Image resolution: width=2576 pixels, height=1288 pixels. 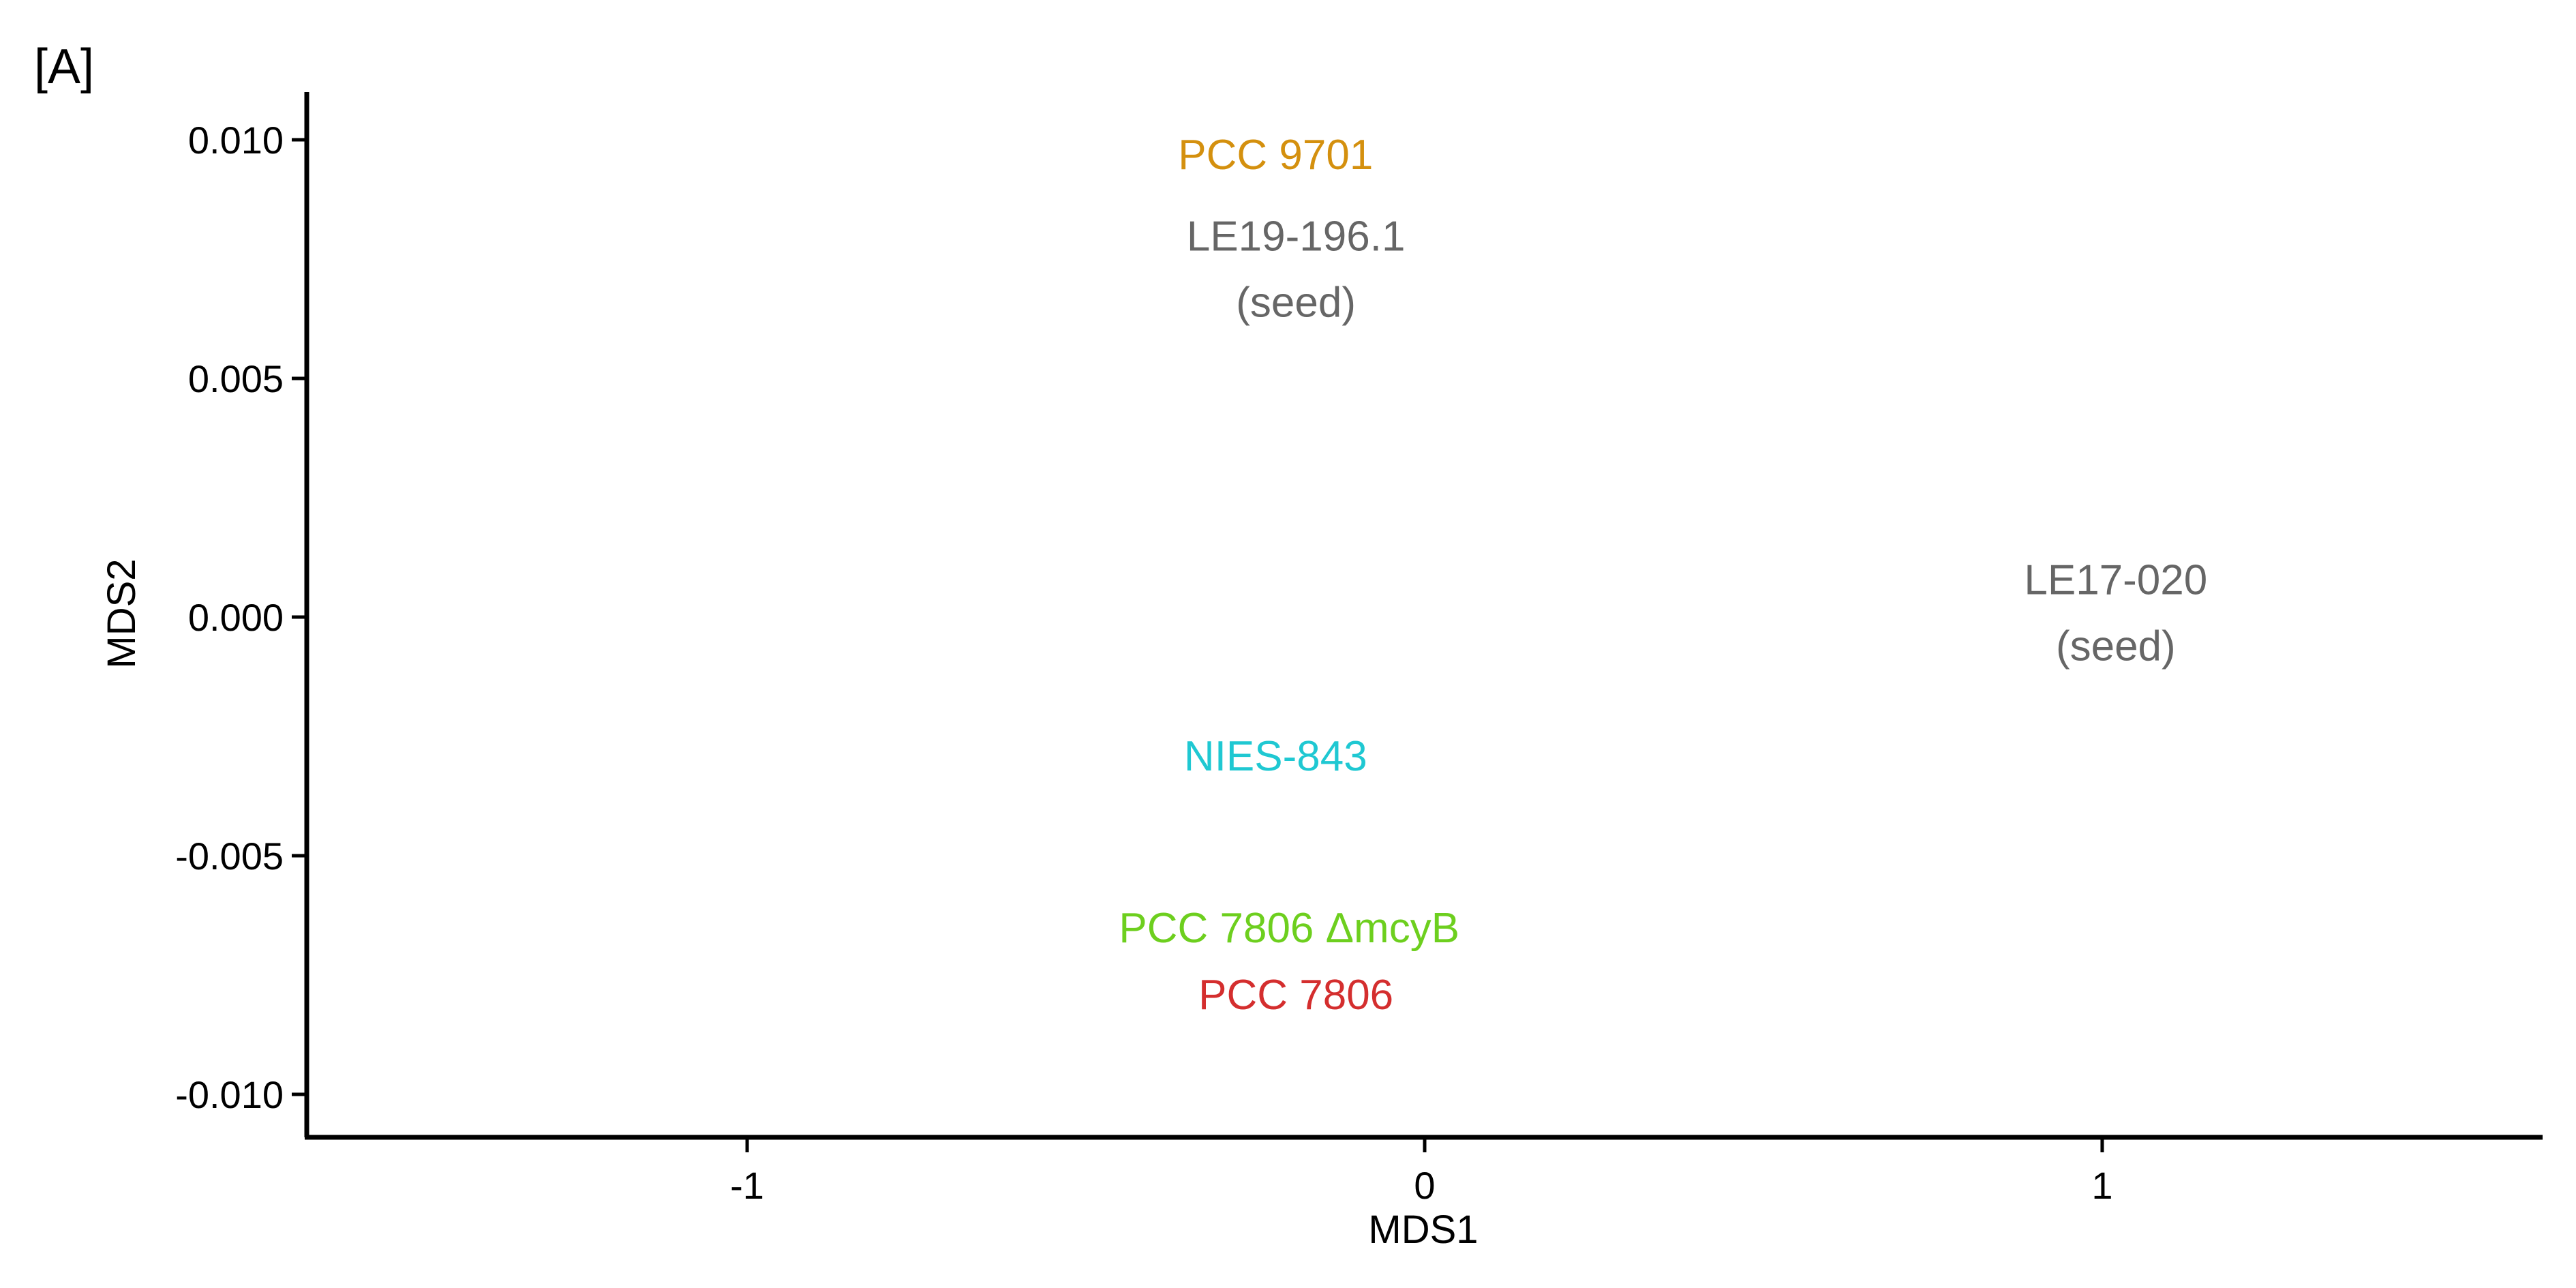 I want to click on x-axis-title: MDS1, so click(x=1423, y=1230).